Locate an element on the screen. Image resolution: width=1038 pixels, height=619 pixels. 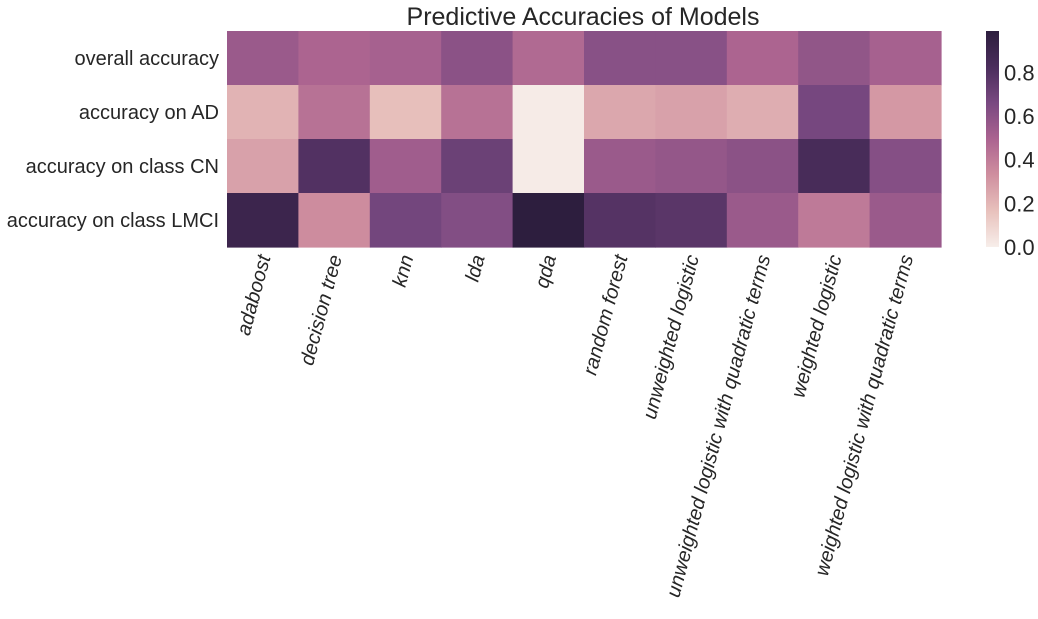
colorbar-tick-label: 0.2 is located at coordinates (1019, 203).